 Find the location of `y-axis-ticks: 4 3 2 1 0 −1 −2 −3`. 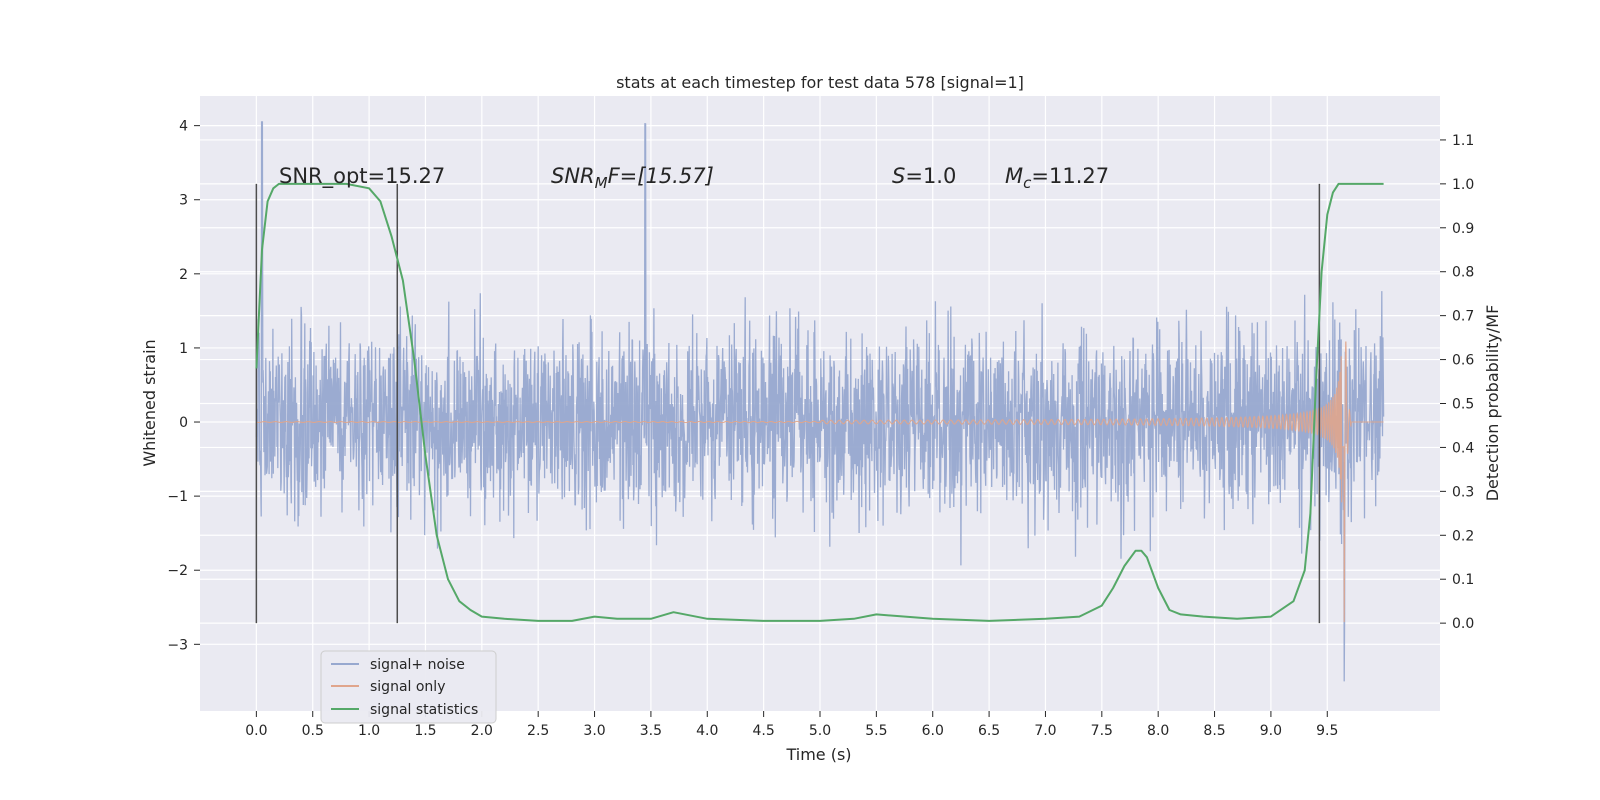

y-axis-ticks: 4 3 2 1 0 −1 −2 −3 is located at coordinates (183, 386).